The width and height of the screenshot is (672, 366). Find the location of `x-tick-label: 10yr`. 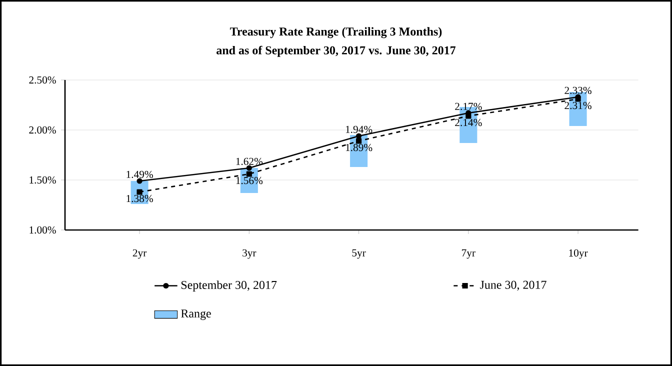

x-tick-label: 10yr is located at coordinates (578, 254).